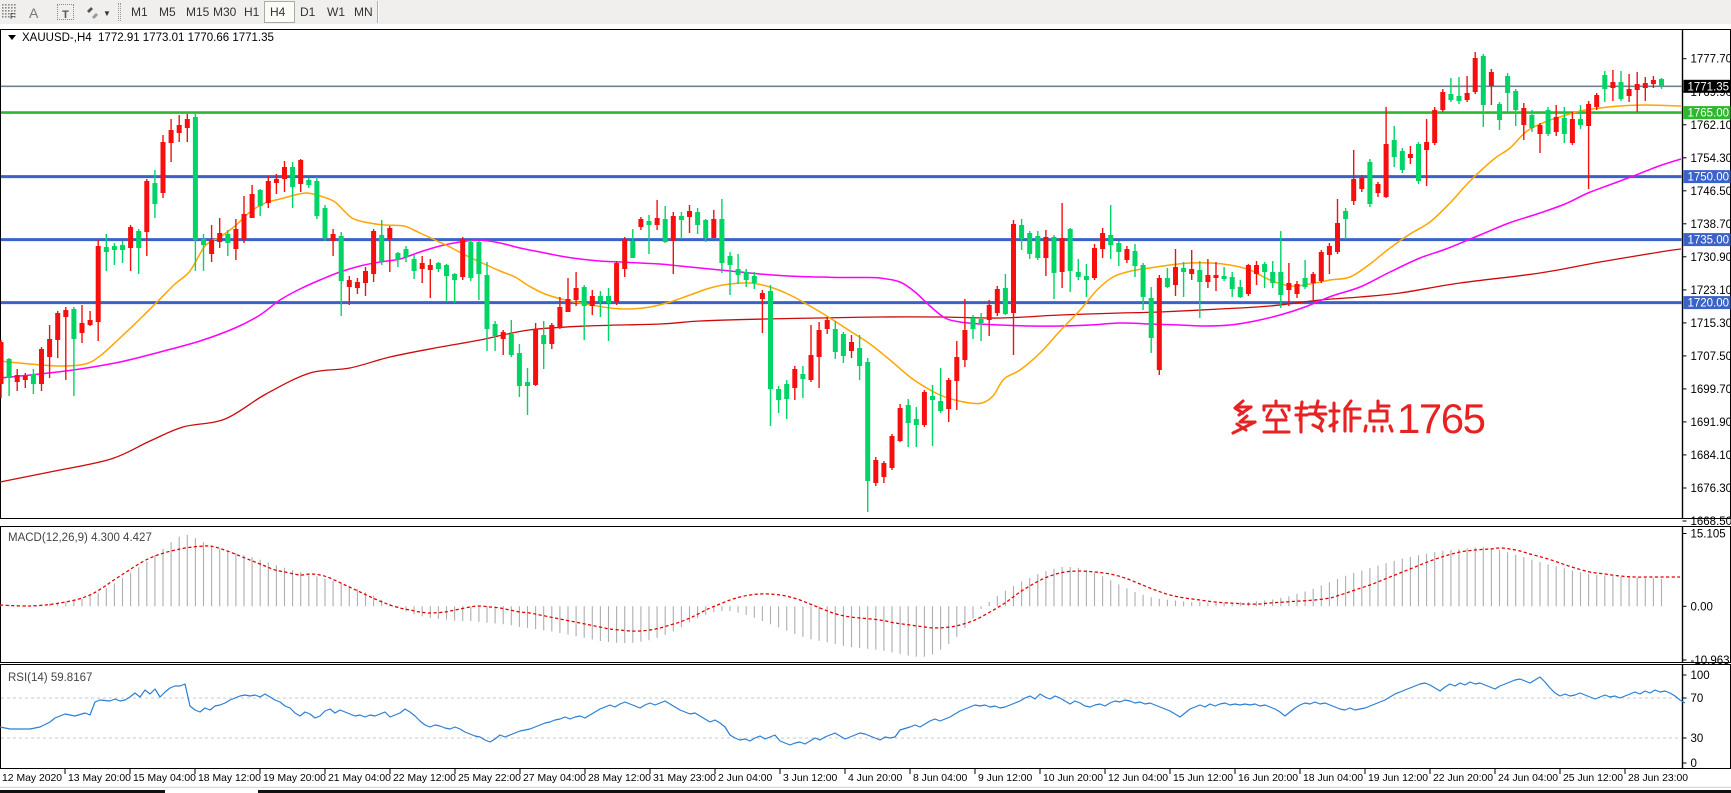  I want to click on svg-text: 100, so click(1700, 676).